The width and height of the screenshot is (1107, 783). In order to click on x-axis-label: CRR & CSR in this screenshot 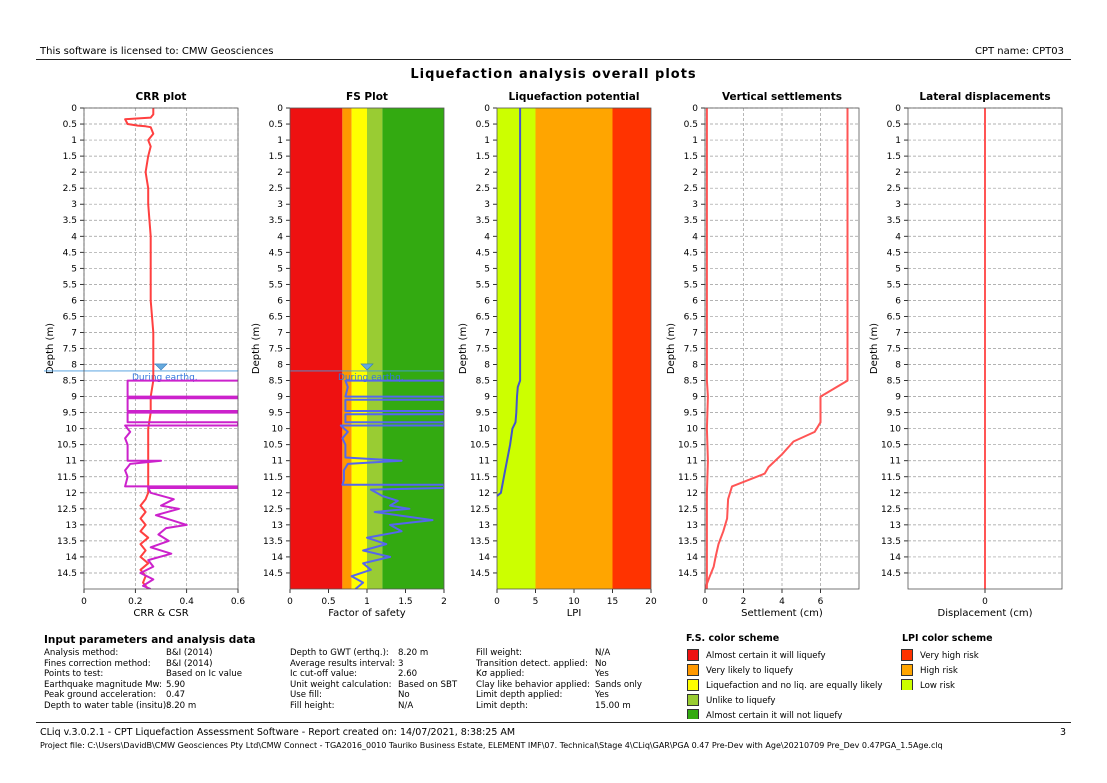, I will do `click(160, 613)`.